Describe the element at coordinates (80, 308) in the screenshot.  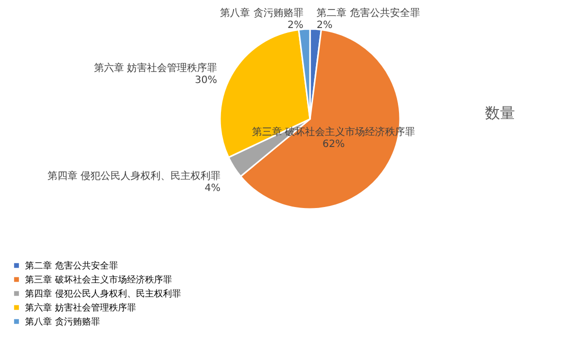
I see `legend-label: 第六章 妨害社会管理秩序罪` at that location.